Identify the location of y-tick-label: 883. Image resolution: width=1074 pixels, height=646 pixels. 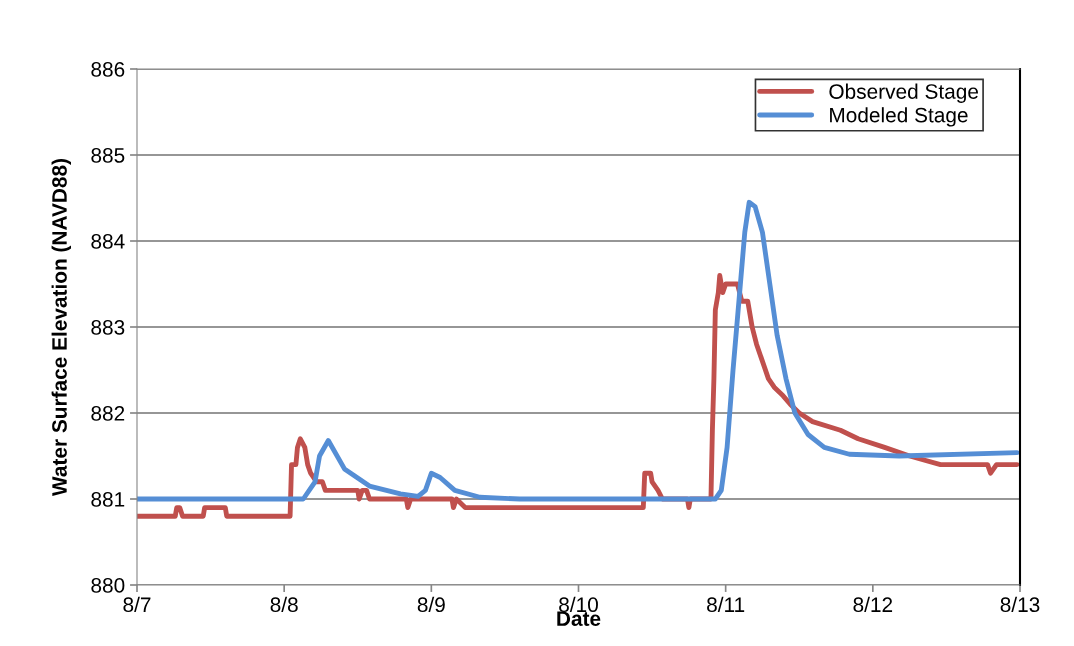
(108, 327).